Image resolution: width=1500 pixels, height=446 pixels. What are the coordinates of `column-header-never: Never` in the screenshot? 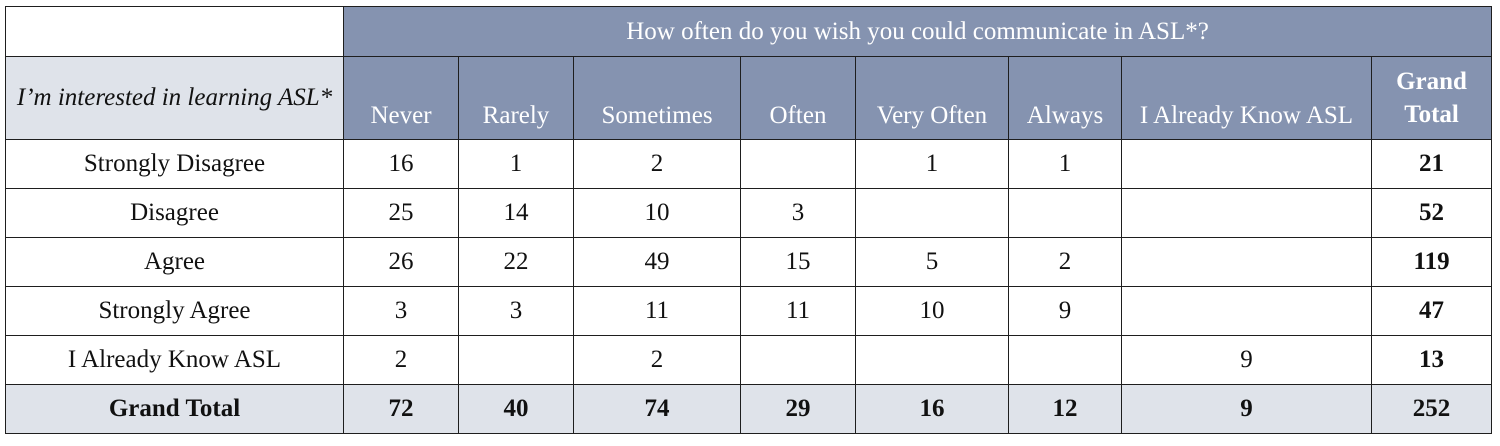 It's located at (401, 98).